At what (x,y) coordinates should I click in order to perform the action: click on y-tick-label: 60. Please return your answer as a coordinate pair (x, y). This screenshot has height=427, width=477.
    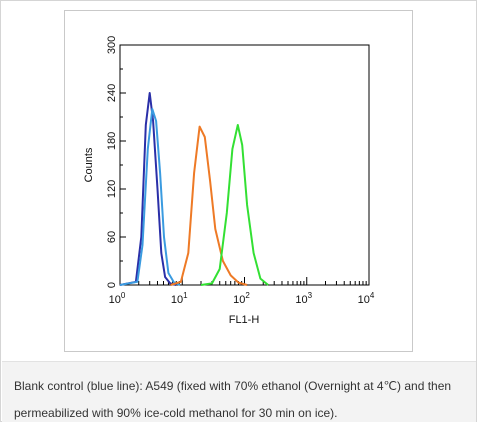
    Looking at the image, I should click on (112, 237).